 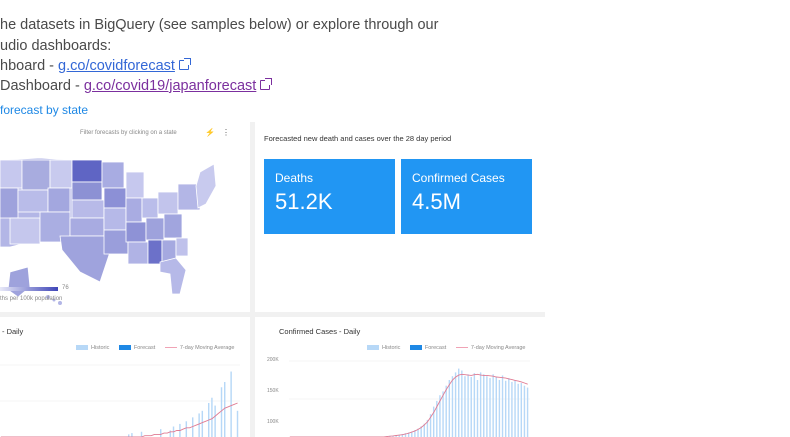 I want to click on map-hint: Filter forecasts by clicking on a state, so click(x=128, y=133).